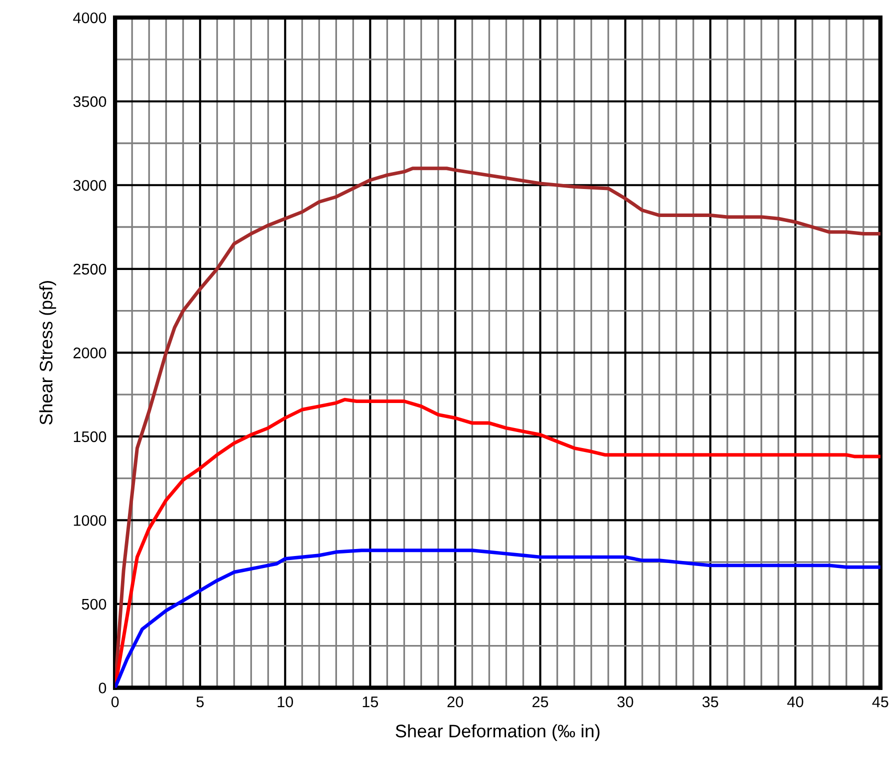  I want to click on x-tick-label: 40, so click(795, 702).